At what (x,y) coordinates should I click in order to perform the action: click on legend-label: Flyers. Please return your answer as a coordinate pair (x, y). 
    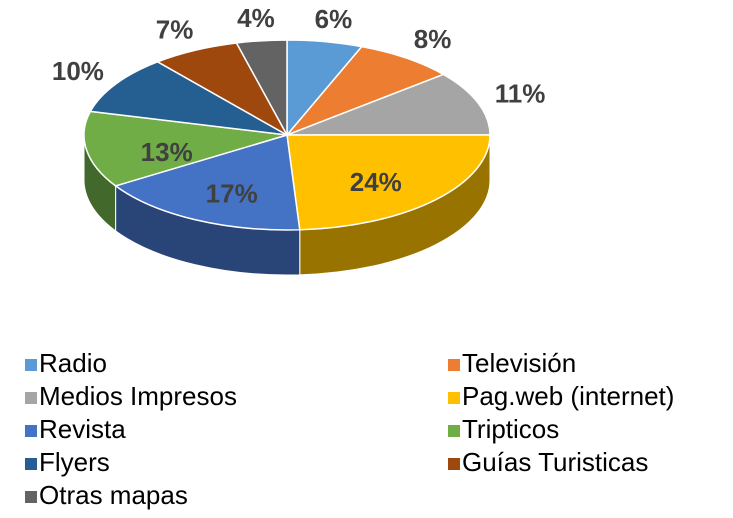
    Looking at the image, I should click on (74, 462).